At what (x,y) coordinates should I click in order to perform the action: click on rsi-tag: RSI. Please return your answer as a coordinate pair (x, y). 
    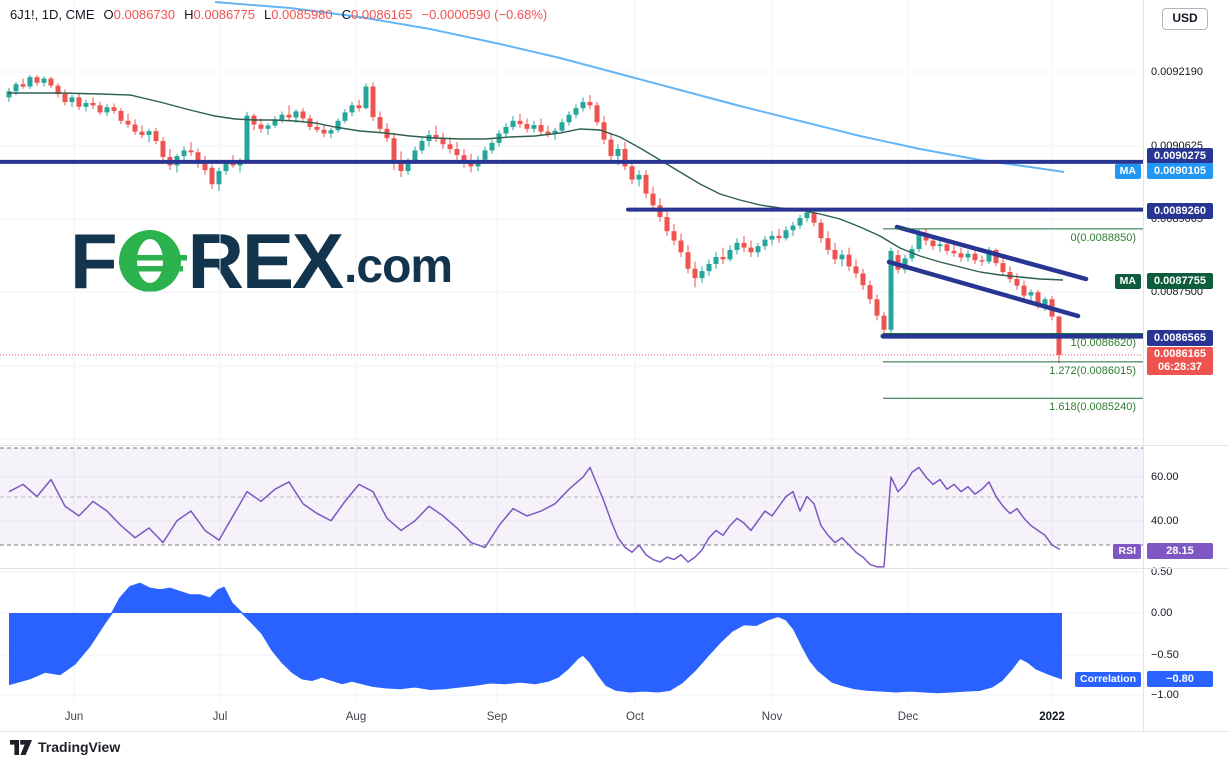
    Looking at the image, I should click on (1127, 551).